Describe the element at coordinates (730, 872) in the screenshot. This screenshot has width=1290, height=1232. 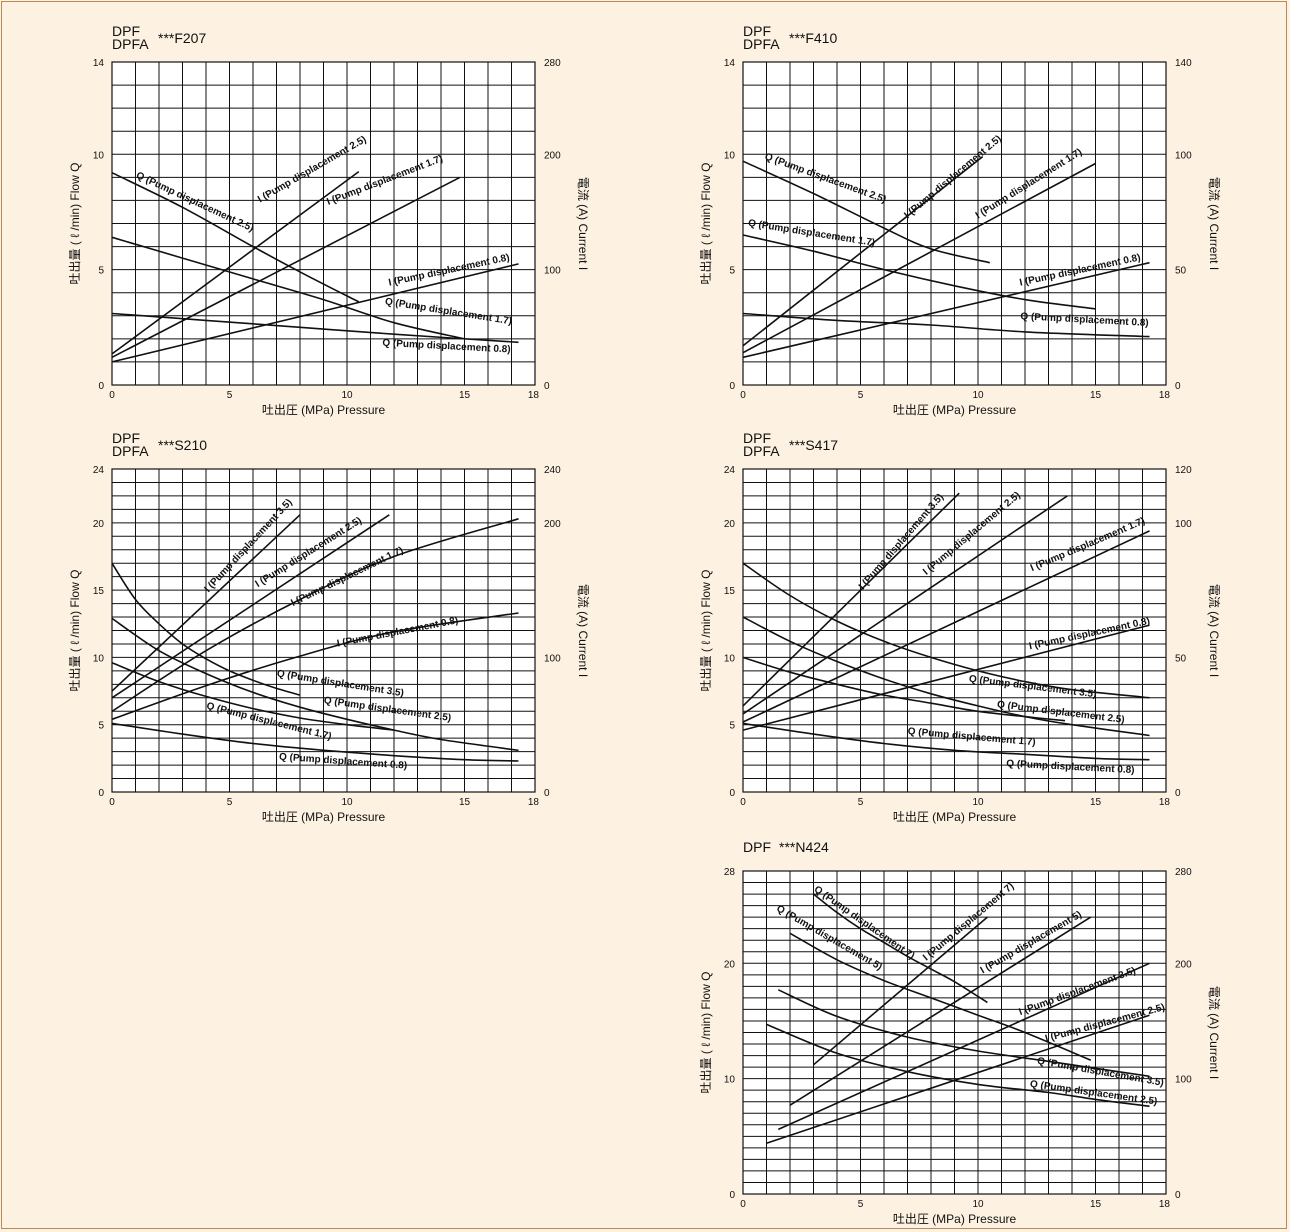
I see `y-tick-label: 28` at that location.